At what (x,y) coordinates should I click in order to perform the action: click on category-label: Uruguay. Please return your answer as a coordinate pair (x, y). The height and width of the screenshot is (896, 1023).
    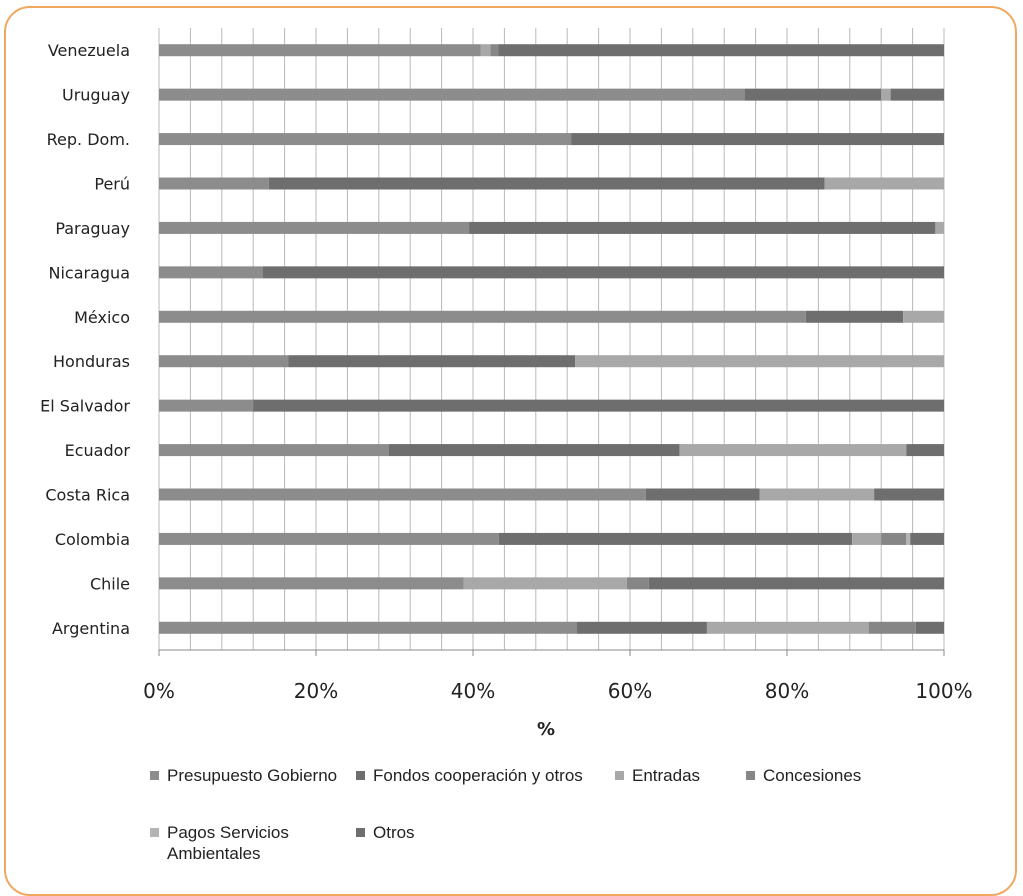
    Looking at the image, I should click on (96, 95).